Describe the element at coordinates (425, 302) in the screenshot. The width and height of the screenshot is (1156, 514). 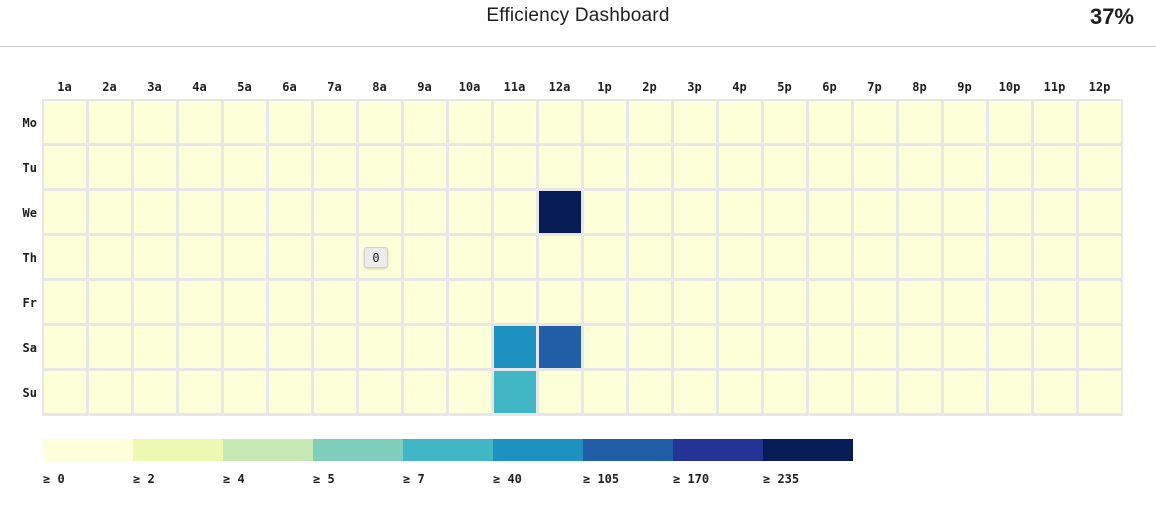
I see `heatmap-cell-fr-9a` at that location.